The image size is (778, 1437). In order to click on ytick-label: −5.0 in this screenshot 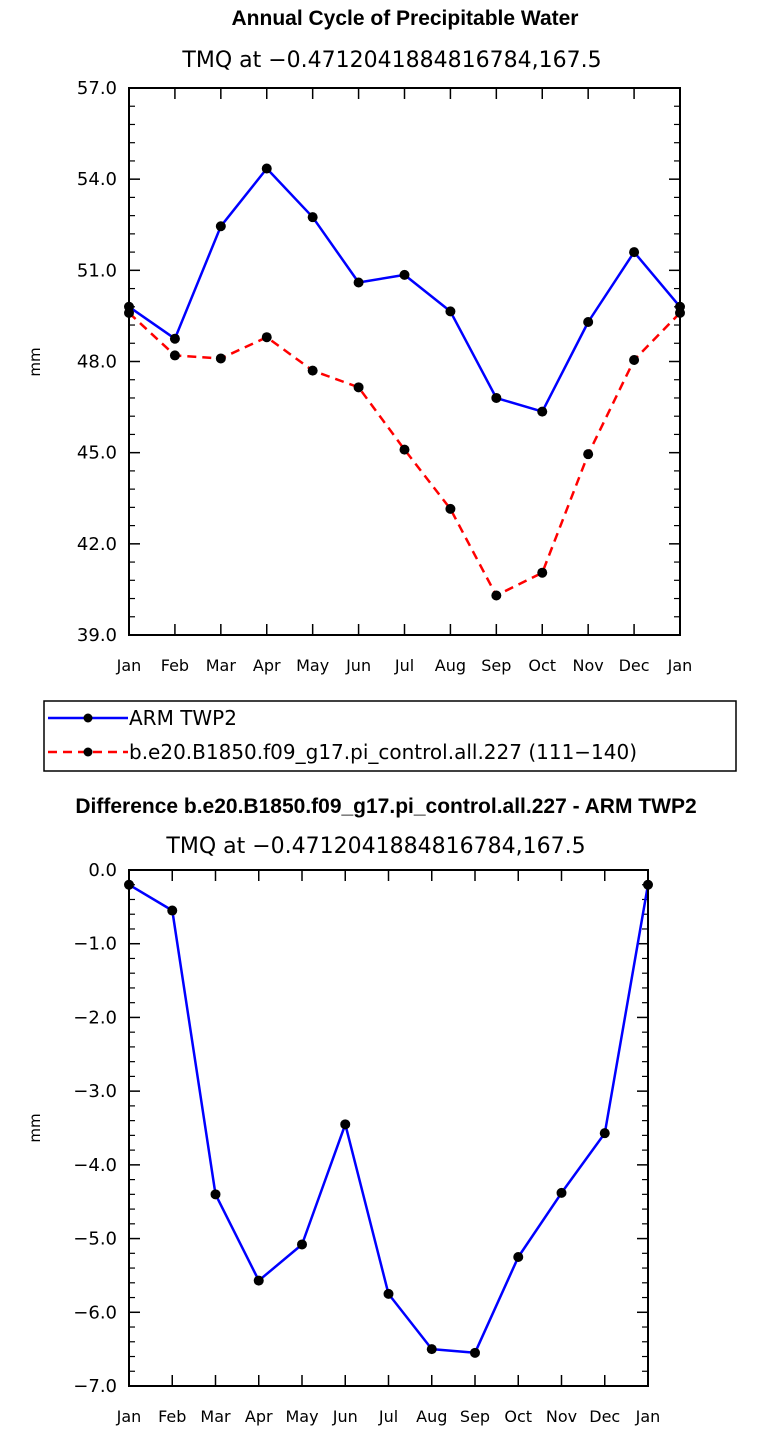, I will do `click(95, 1239)`.